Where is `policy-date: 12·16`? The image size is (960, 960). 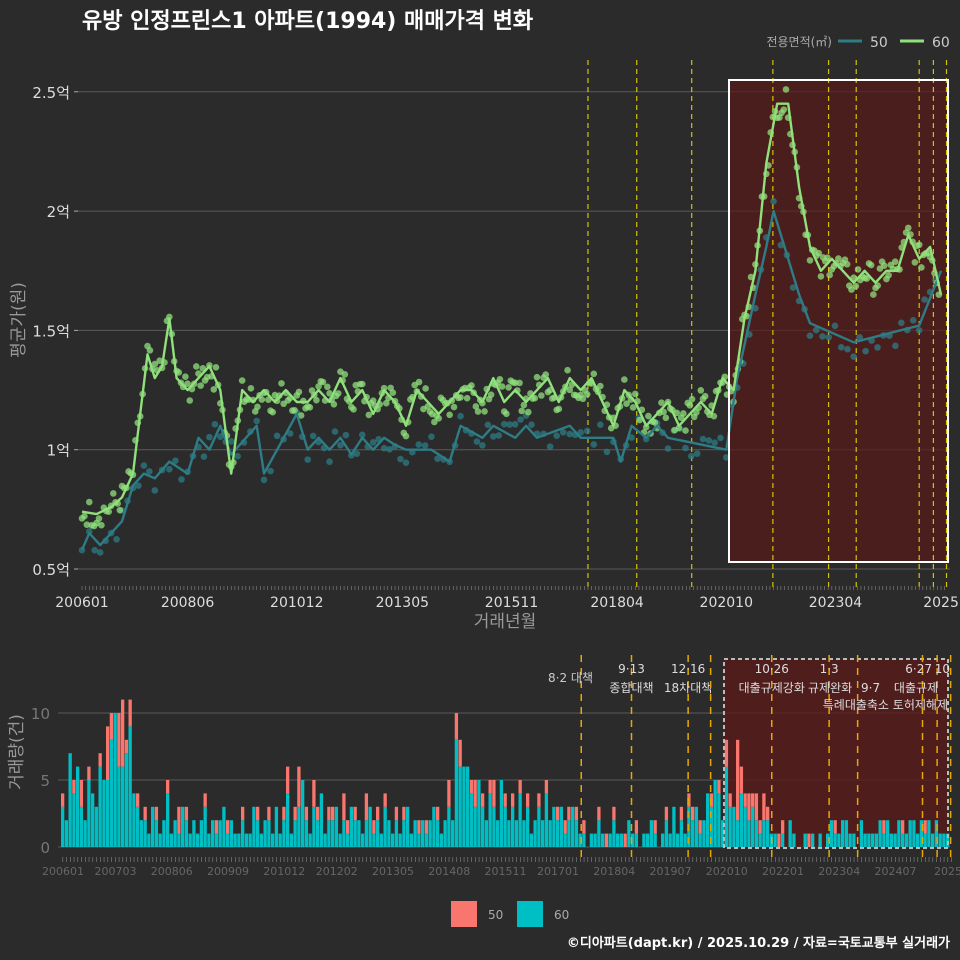 policy-date: 12·16 is located at coordinates (688, 669).